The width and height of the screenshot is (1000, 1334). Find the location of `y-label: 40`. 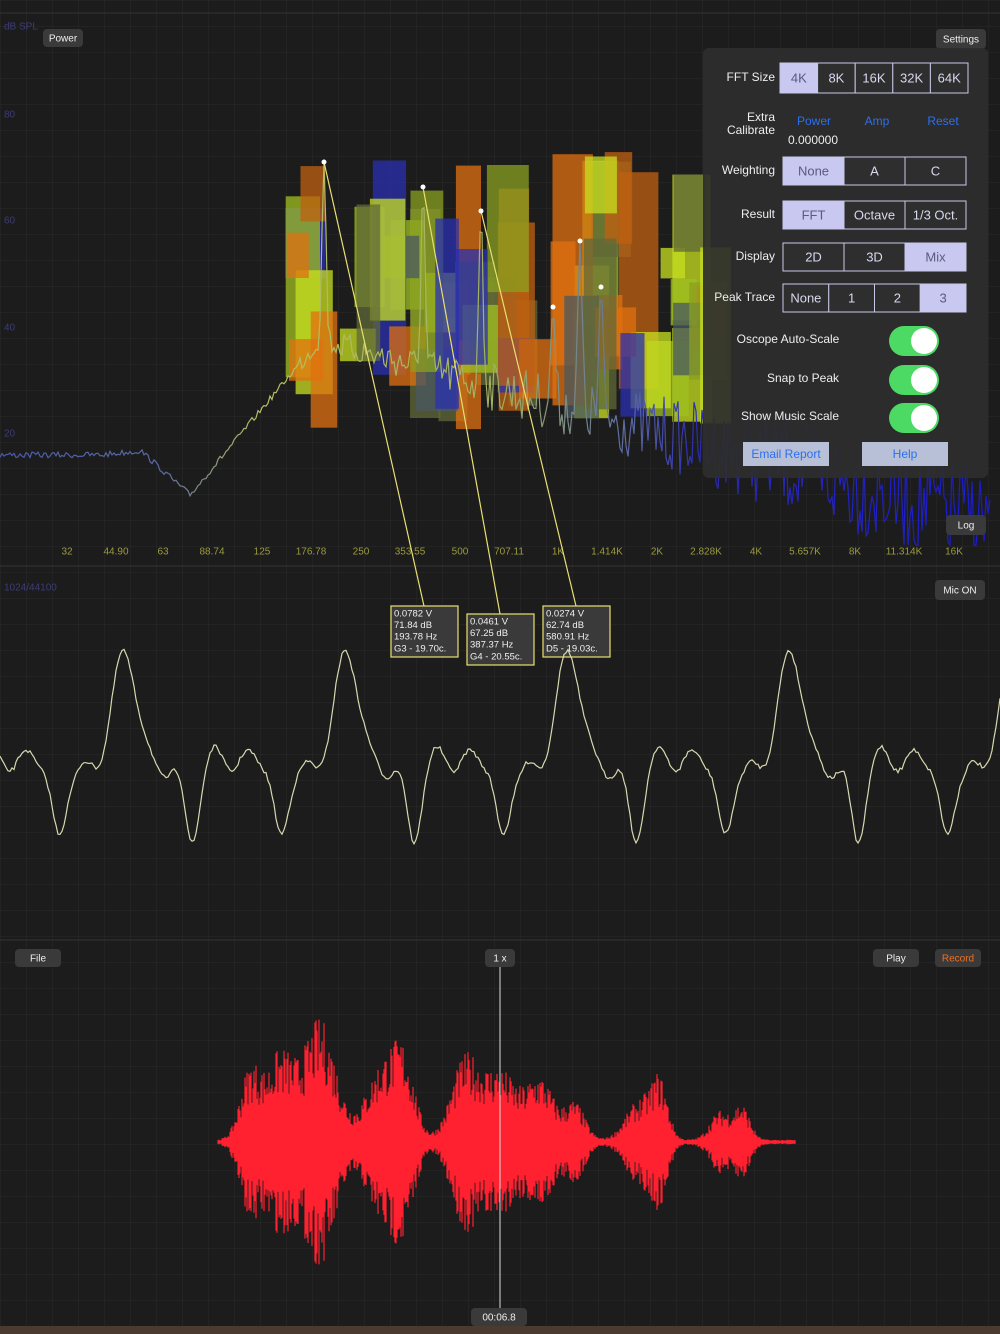

y-label: 40 is located at coordinates (10, 328).